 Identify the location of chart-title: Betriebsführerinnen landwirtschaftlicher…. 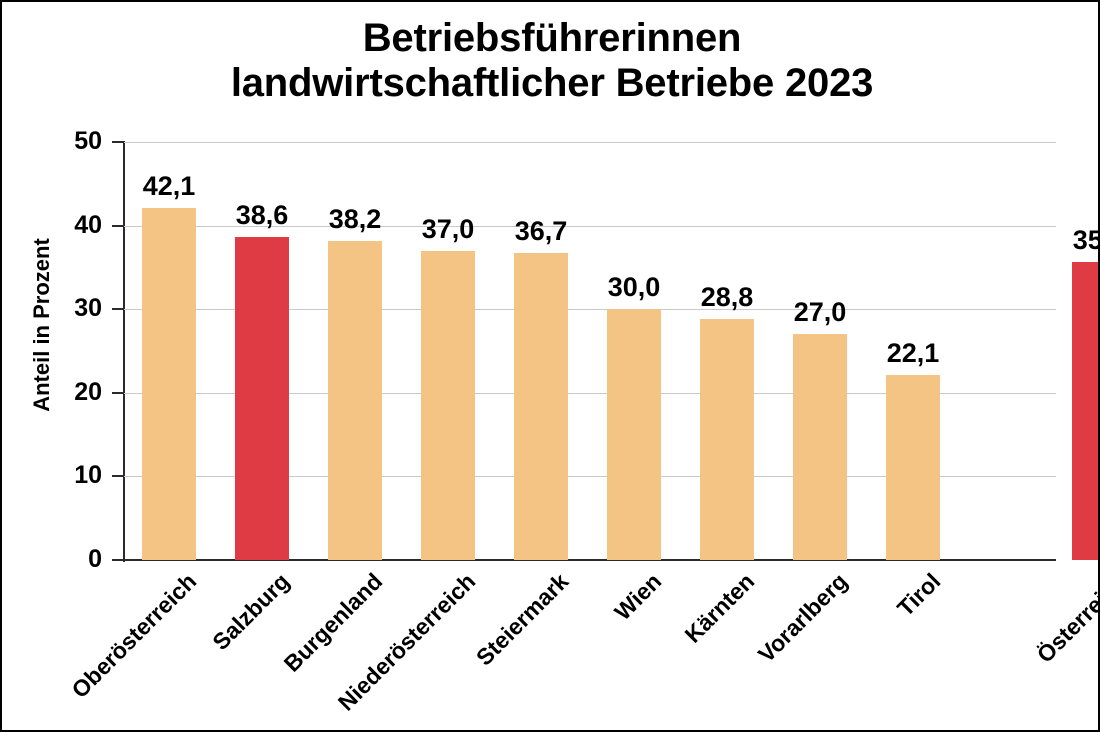
(552, 60).